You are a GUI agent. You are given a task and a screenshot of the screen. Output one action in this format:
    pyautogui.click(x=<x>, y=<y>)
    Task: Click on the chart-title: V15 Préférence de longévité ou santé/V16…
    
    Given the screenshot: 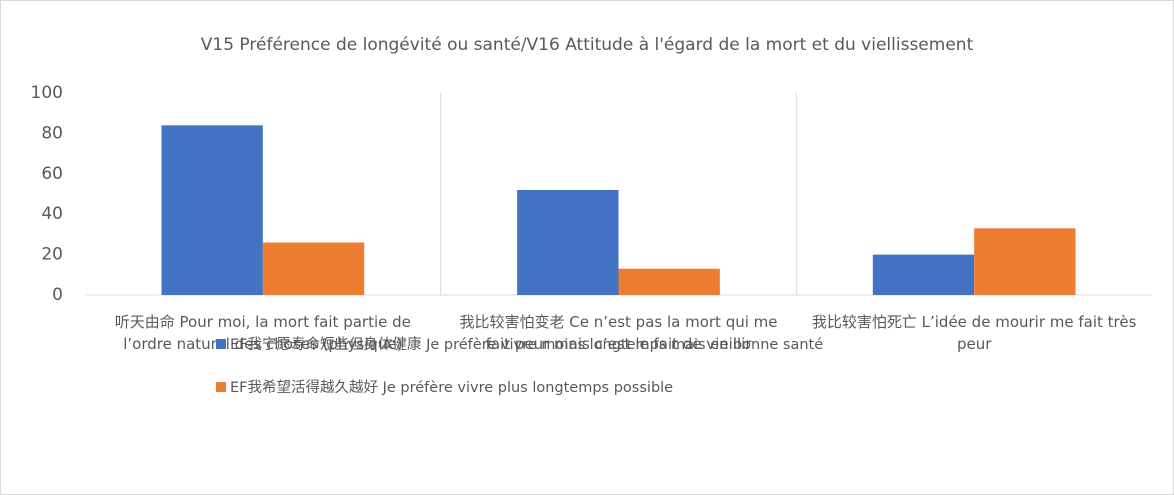 What is the action you would take?
    pyautogui.click(x=587, y=45)
    